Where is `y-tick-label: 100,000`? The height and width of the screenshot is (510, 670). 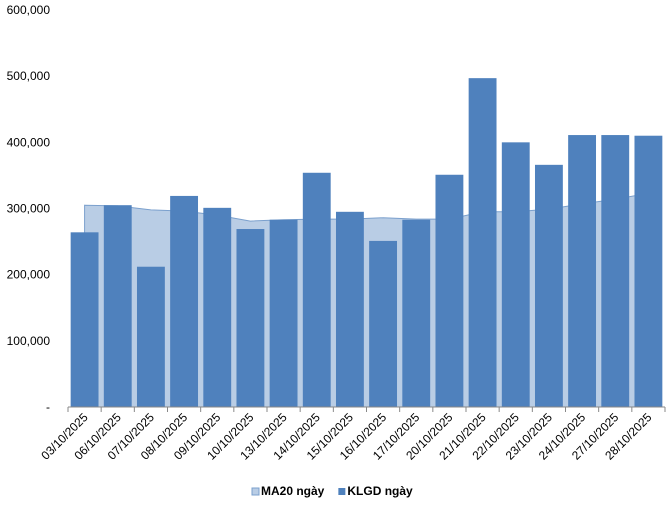 y-tick-label: 100,000 is located at coordinates (29, 341).